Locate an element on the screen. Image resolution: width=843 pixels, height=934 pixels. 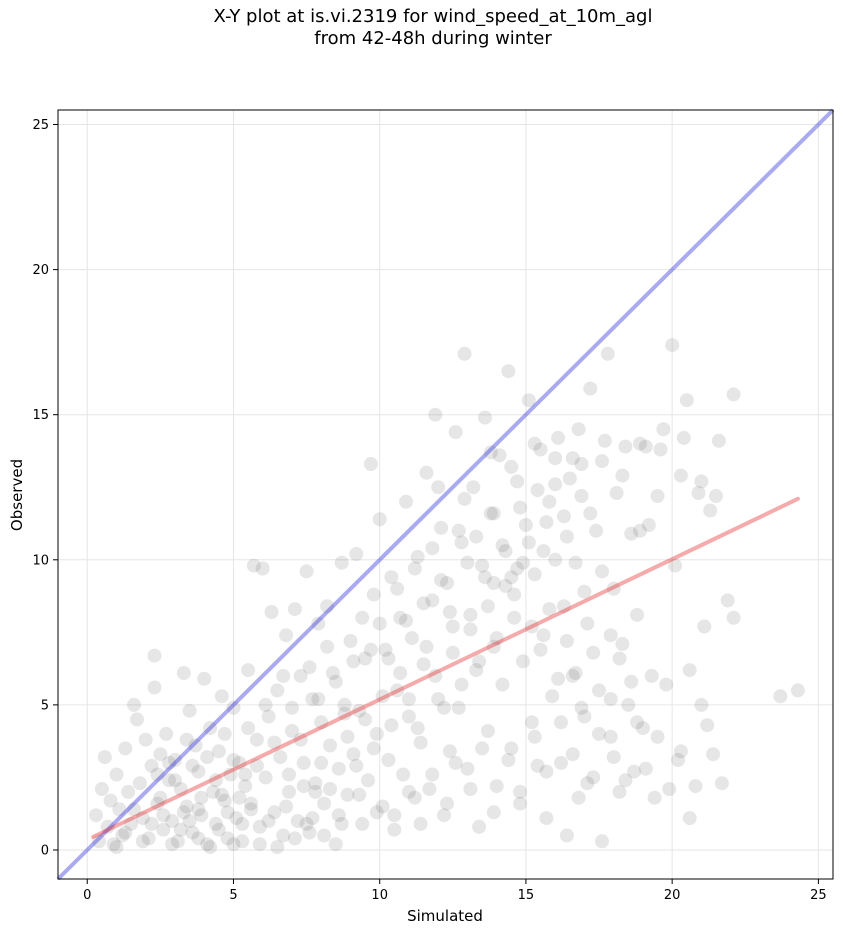
x-tick-label: 20 is located at coordinates (672, 895).